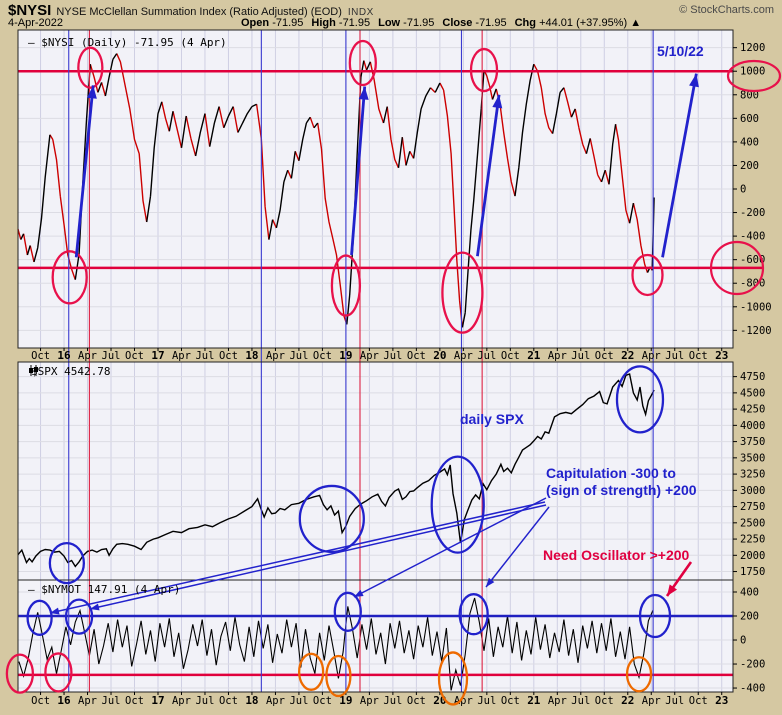 This screenshot has width=782, height=715. What do you see at coordinates (752, 458) in the screenshot?
I see `y-tick-label: 3500` at bounding box center [752, 458].